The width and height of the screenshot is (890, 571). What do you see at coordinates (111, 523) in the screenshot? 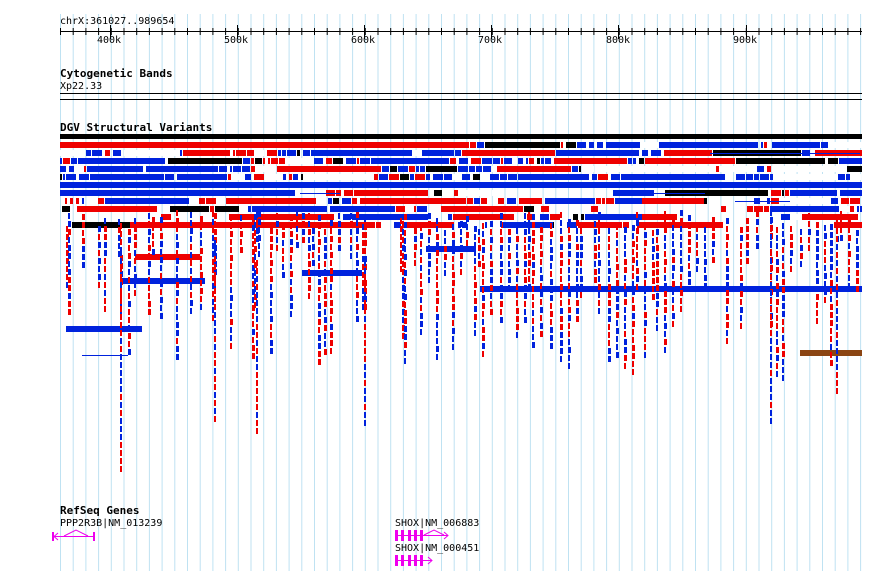
I see `gene-label: PPP2R3B|NM_013239` at bounding box center [111, 523].